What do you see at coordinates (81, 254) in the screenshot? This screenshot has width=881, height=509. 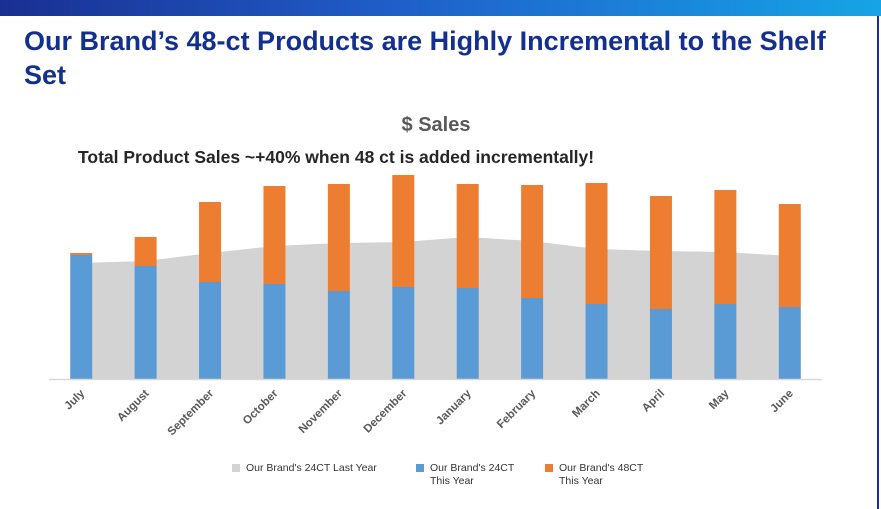 I see `bar-48ct-july` at bounding box center [81, 254].